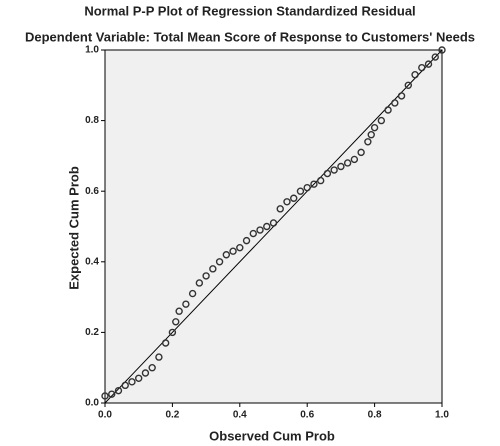 The image size is (500, 446). I want to click on y-tick-label: 0.4, so click(92, 261).